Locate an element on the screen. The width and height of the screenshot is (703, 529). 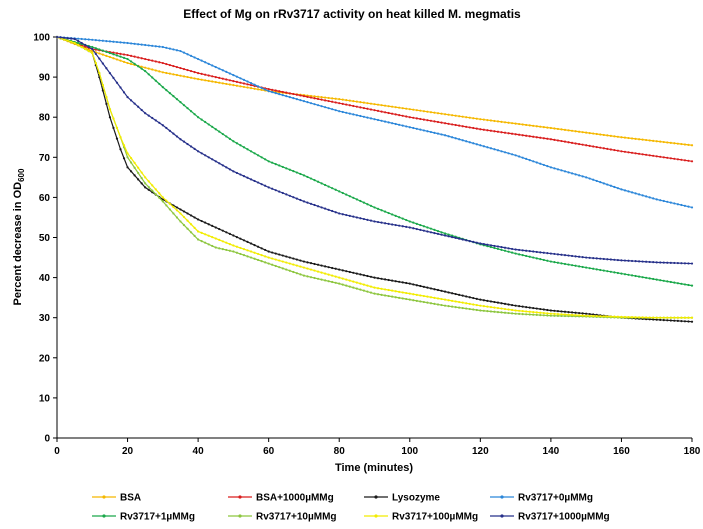
legend-item: Rv3717+1000µMMg is located at coordinates (550, 517).